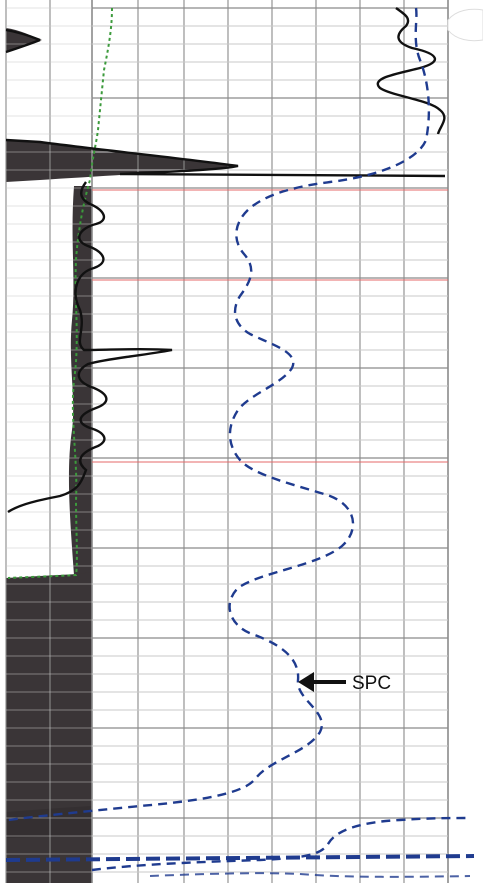 The image size is (483, 883). I want to click on spc-label: SPC, so click(371, 683).